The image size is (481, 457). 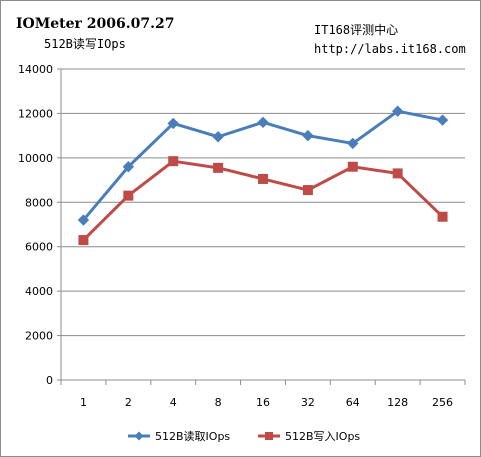 I want to click on y-tick-label: 14000, so click(x=35, y=69).